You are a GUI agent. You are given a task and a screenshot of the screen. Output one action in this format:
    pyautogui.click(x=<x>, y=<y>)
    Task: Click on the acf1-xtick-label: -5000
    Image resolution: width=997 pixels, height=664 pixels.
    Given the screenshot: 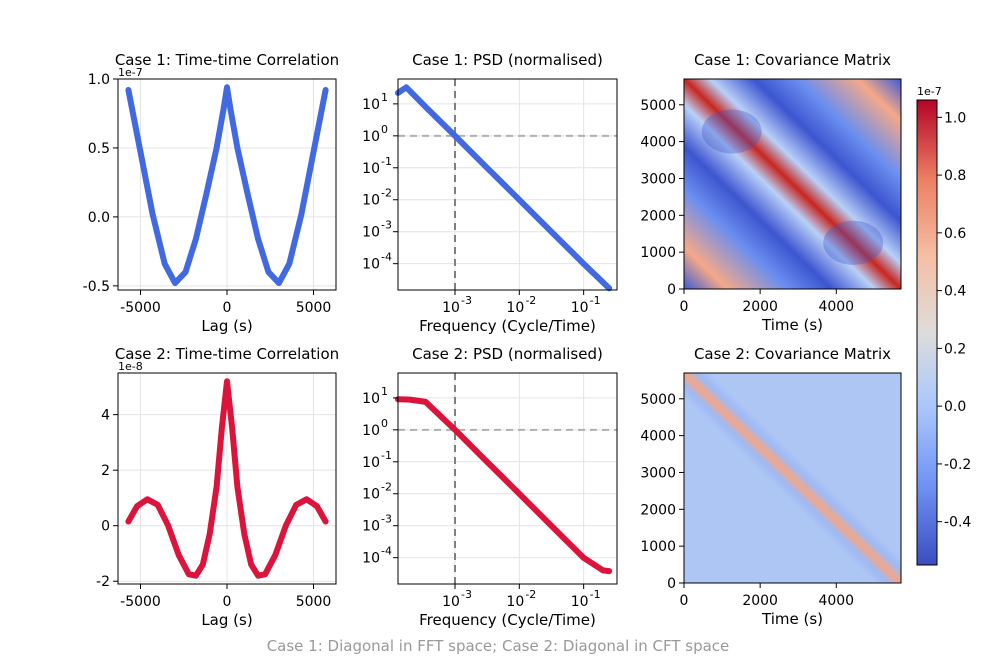 What is the action you would take?
    pyautogui.click(x=140, y=308)
    